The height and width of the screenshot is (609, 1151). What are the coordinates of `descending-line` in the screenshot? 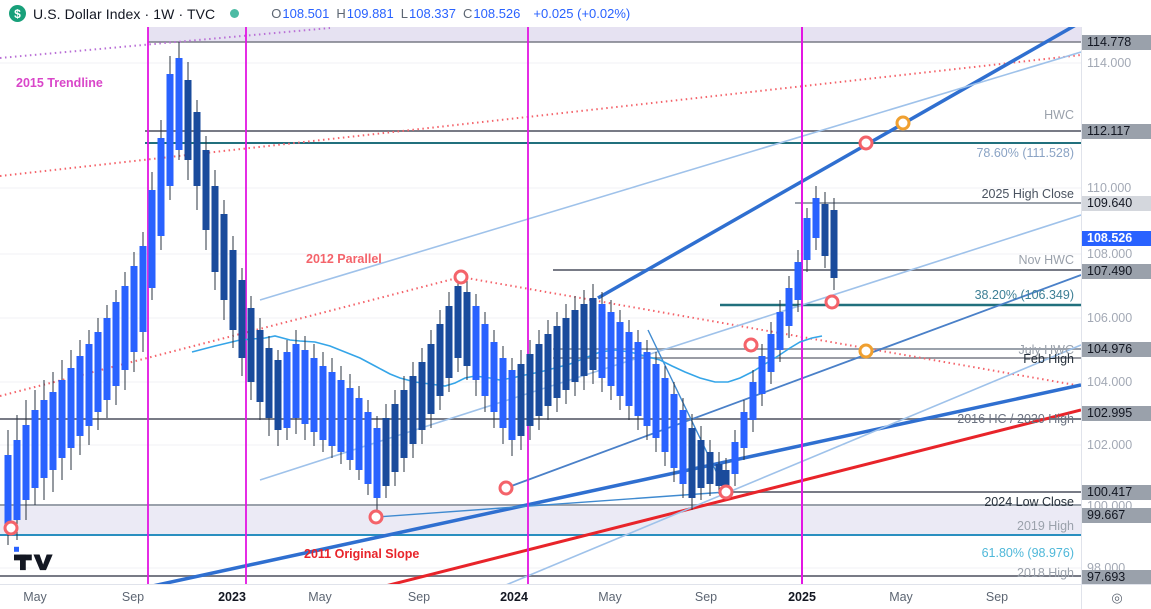 It's located at (551, 504).